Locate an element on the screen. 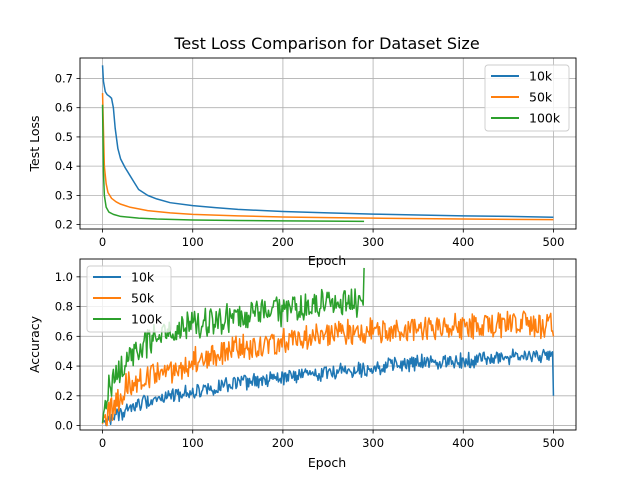 The height and width of the screenshot is (480, 640). loss-legend-box is located at coordinates (527, 98).